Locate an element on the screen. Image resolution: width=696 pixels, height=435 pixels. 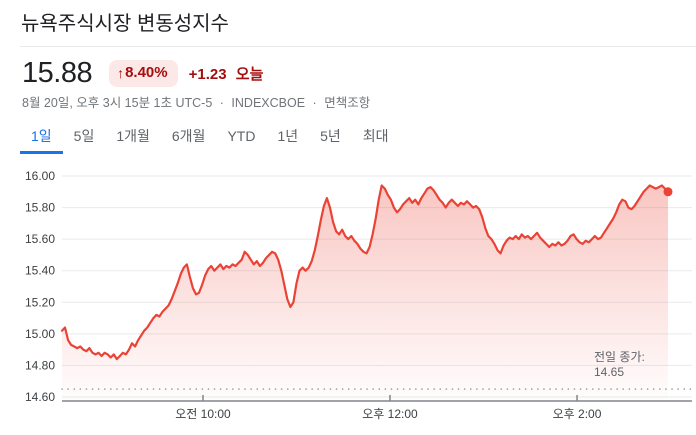
tab-1month: 1개월 is located at coordinates (133, 139).